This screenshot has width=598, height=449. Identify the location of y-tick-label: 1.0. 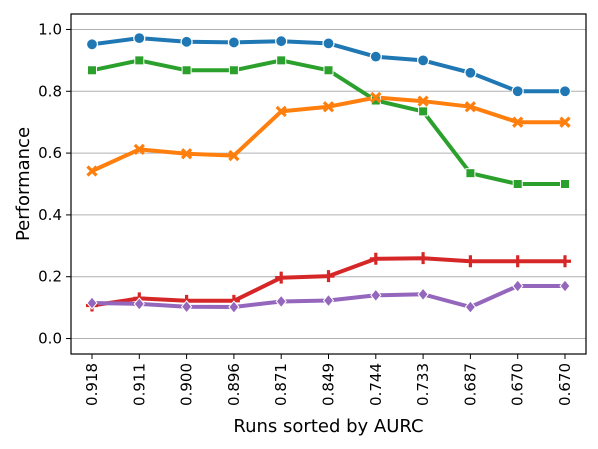
(50, 29).